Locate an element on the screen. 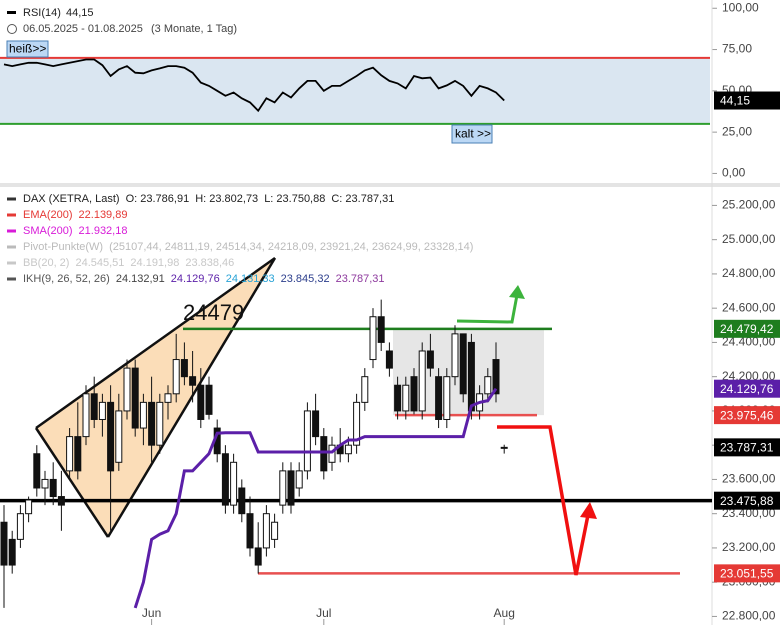 The height and width of the screenshot is (625, 780). y-tick-label: 24.200,00 is located at coordinates (749, 376).